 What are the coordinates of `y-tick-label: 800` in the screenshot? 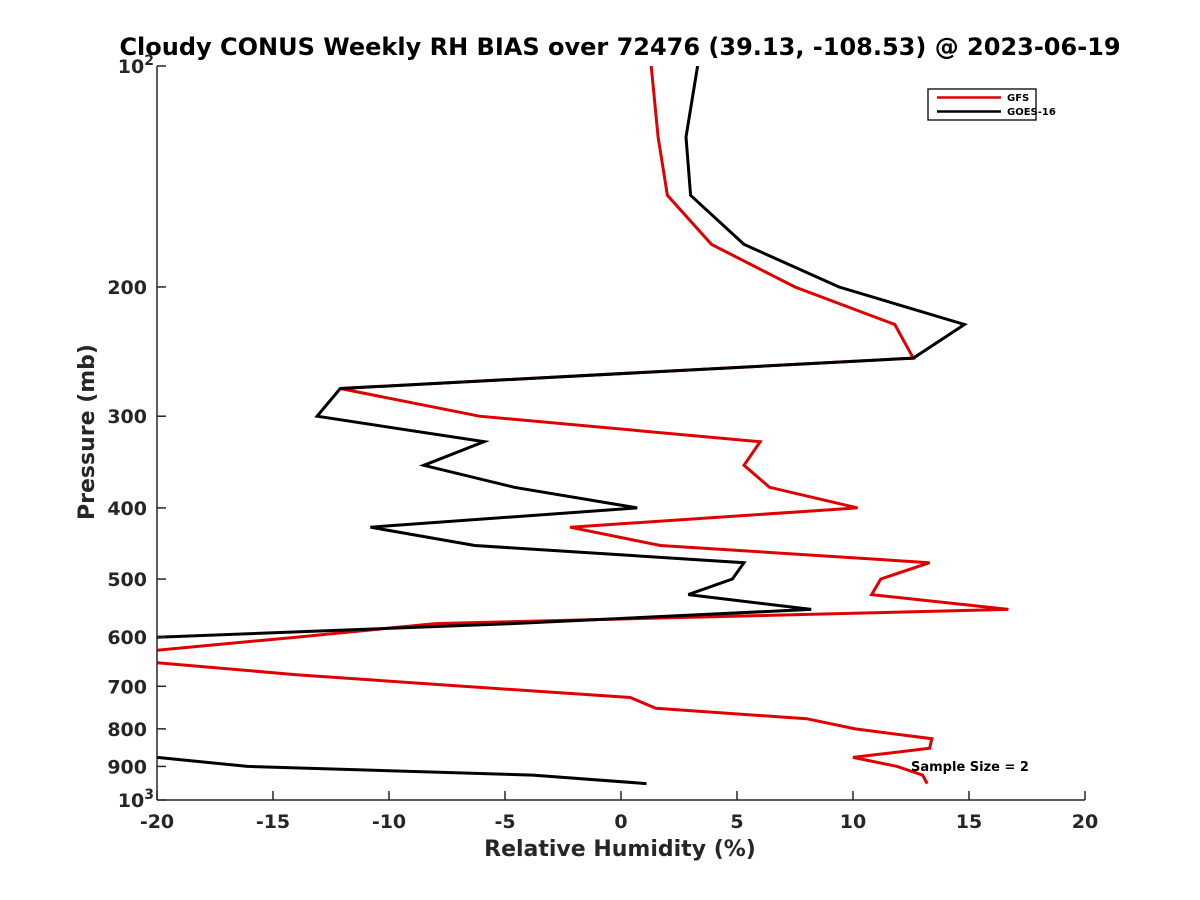 It's located at (127, 730).